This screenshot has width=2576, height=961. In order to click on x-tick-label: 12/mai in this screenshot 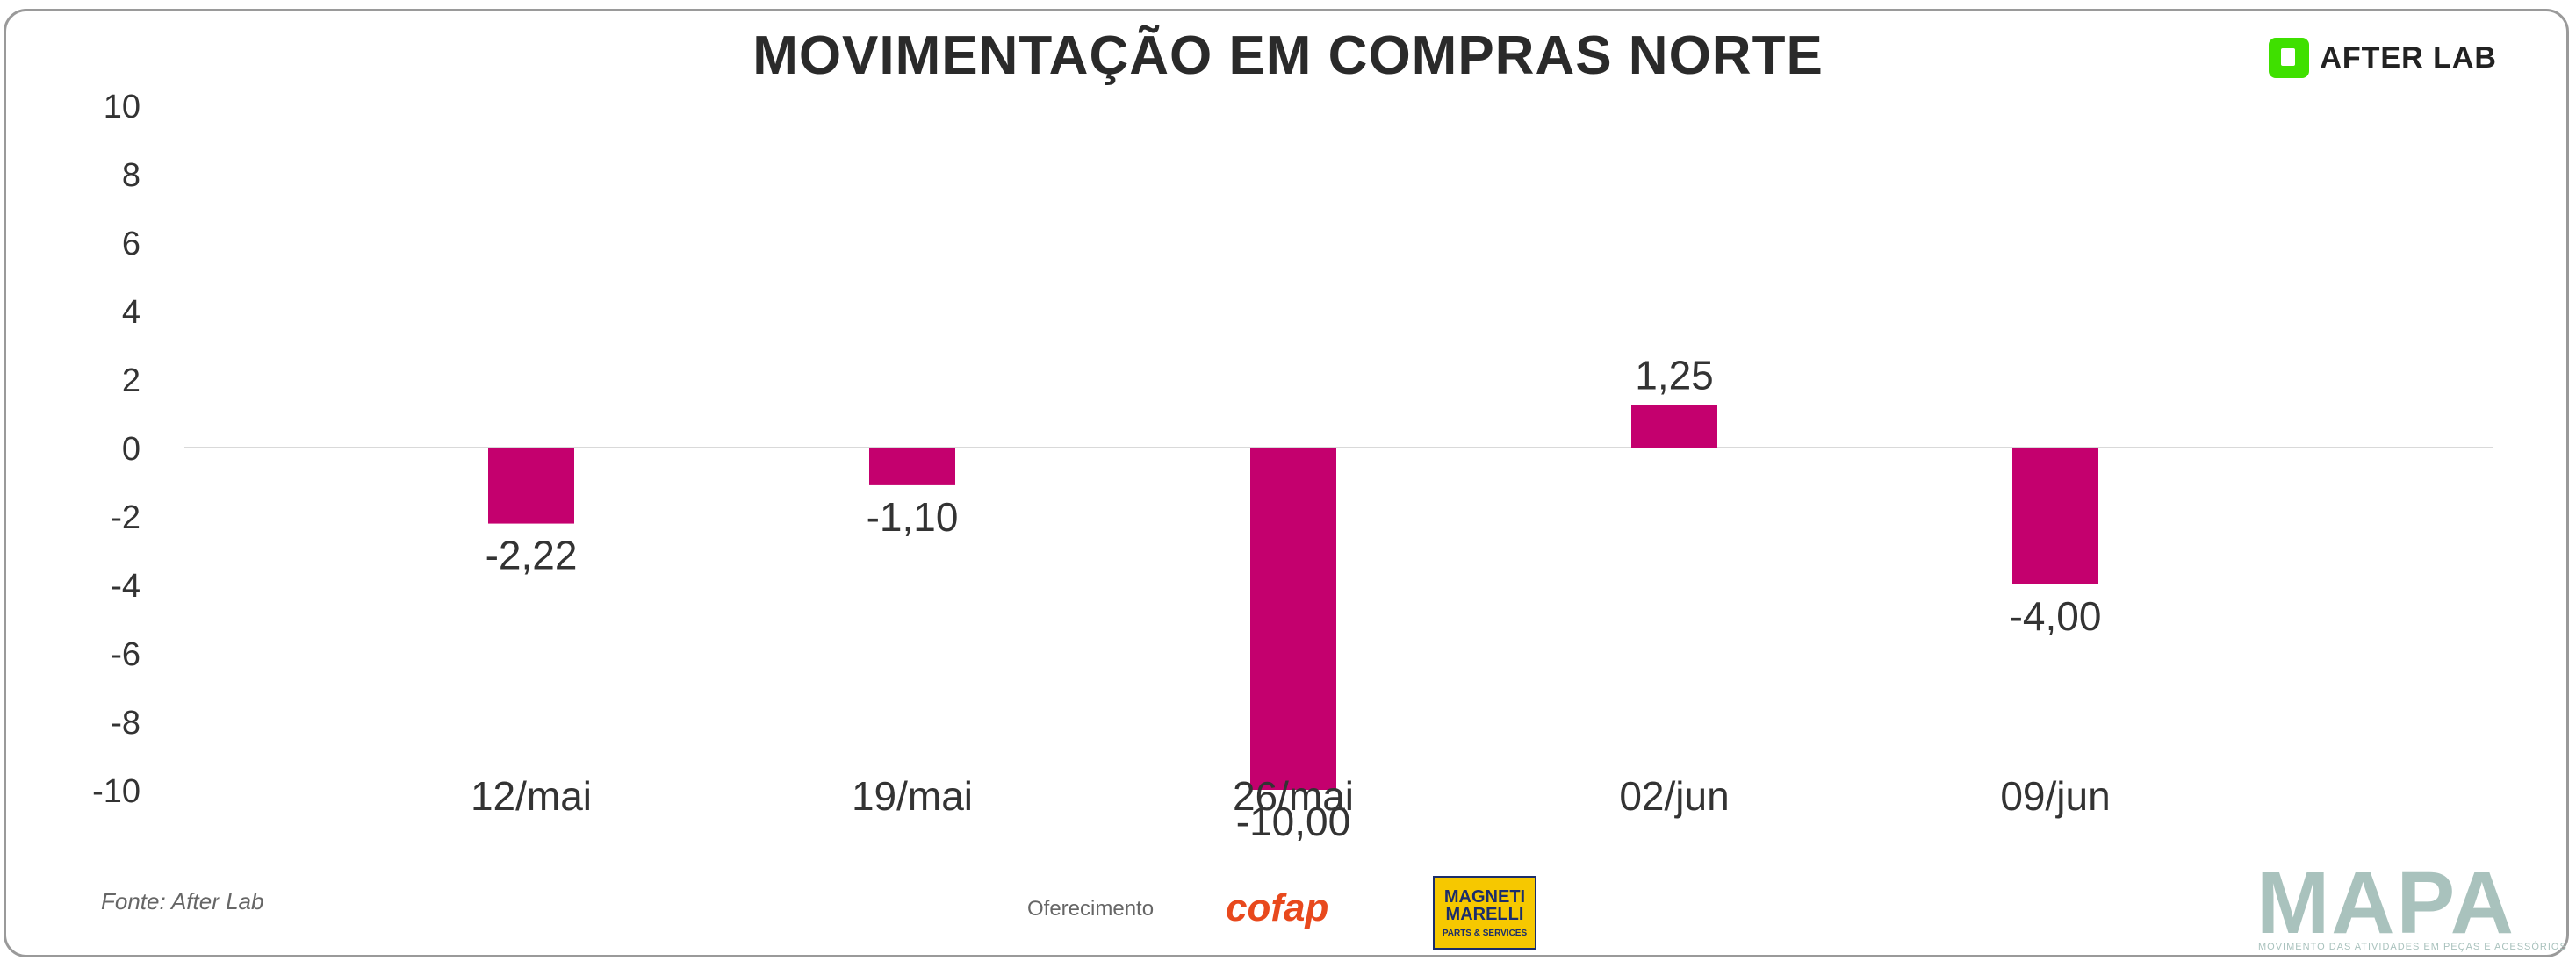, I will do `click(531, 796)`.